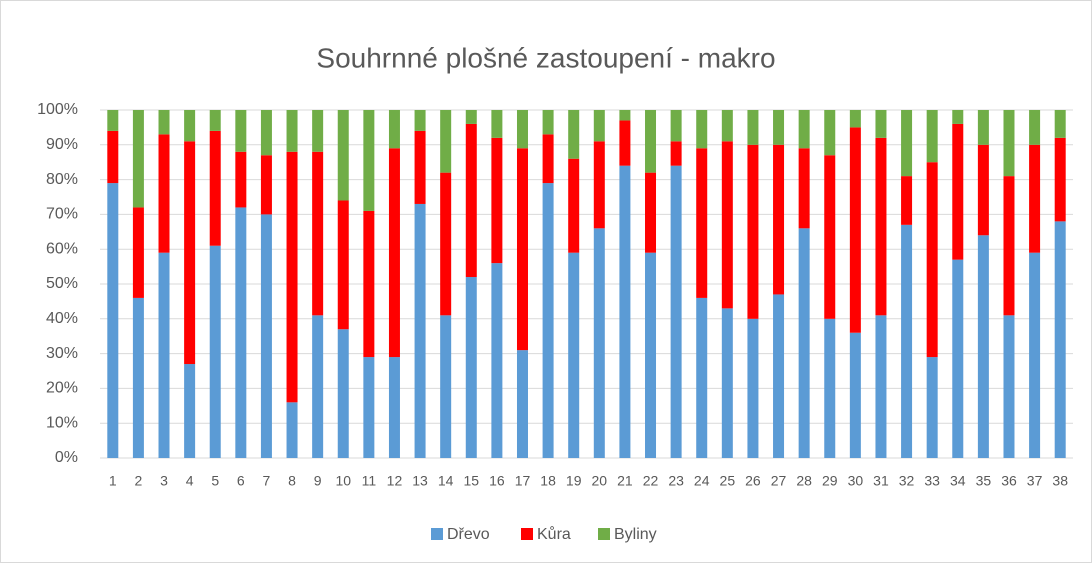  What do you see at coordinates (523, 481) in the screenshot?
I see `x-tick-label: 17` at bounding box center [523, 481].